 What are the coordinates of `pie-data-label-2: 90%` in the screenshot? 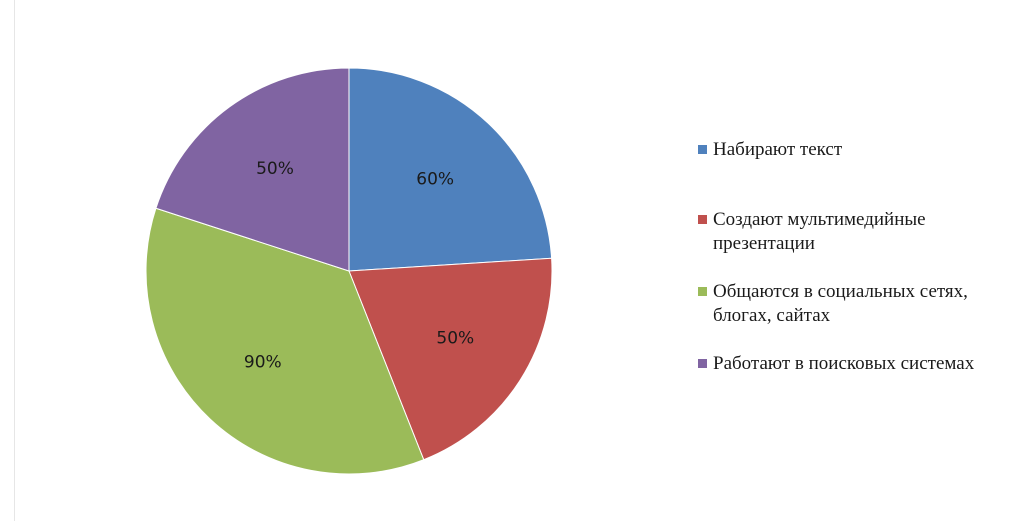 It's located at (263, 363).